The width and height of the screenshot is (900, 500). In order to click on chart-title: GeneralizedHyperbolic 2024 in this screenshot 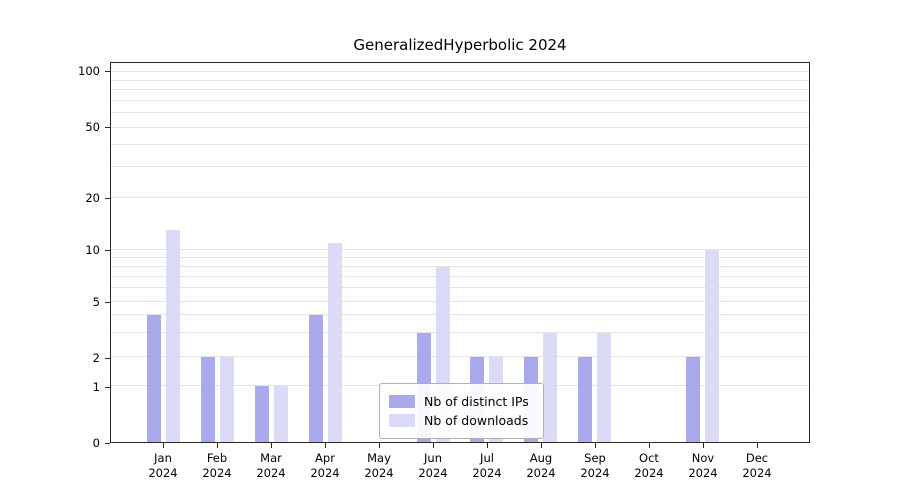, I will do `click(460, 45)`.